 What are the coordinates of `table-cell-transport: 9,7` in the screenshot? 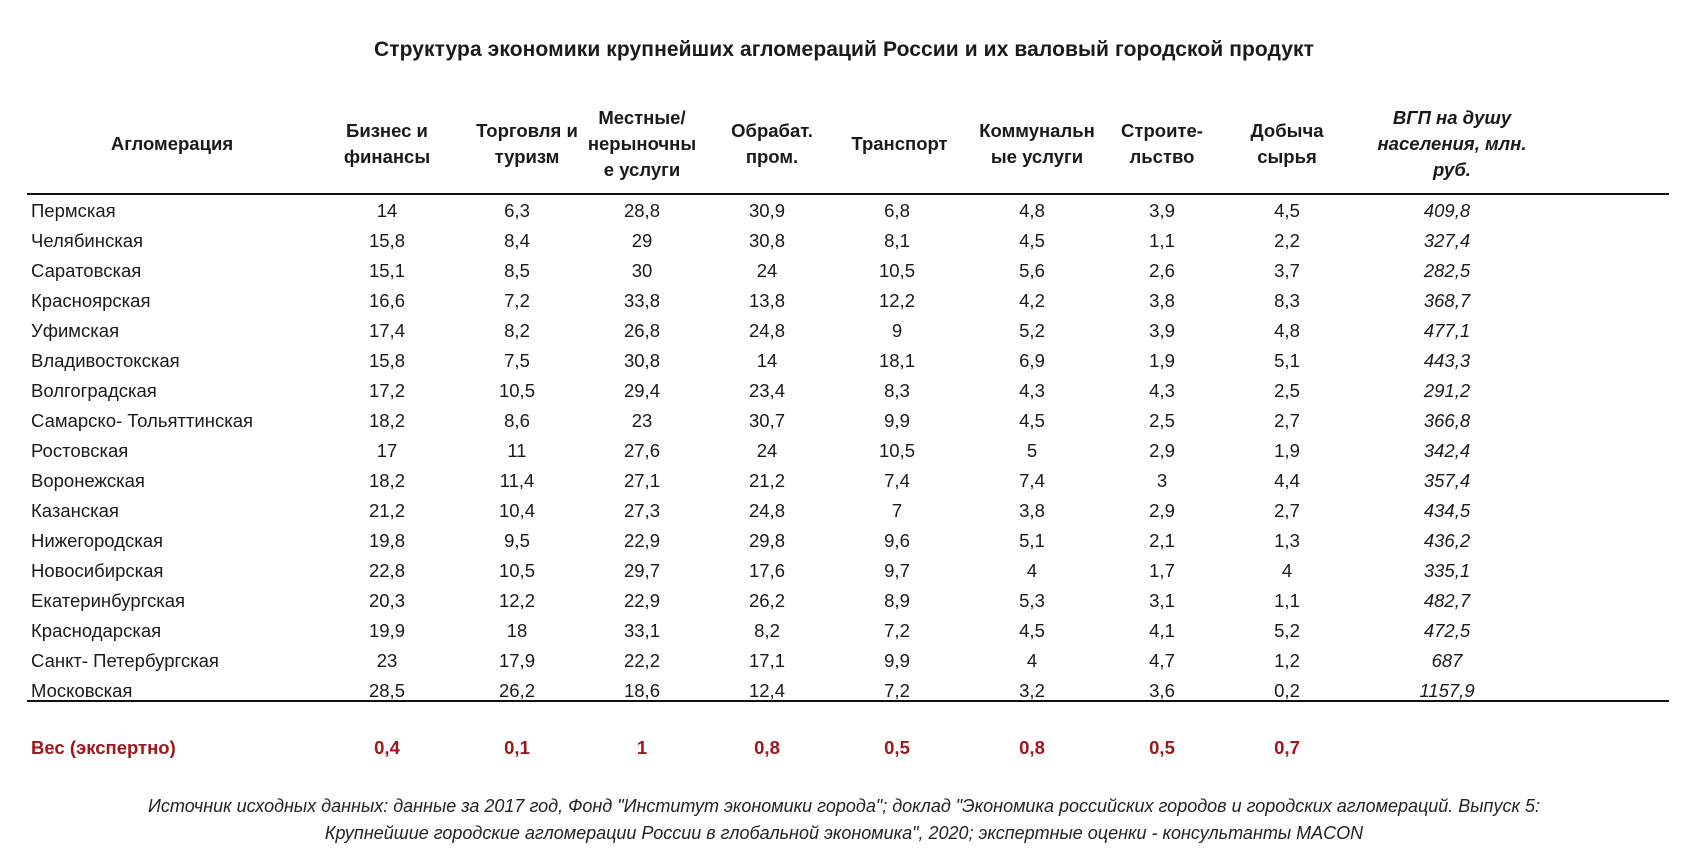 It's located at (897, 570).